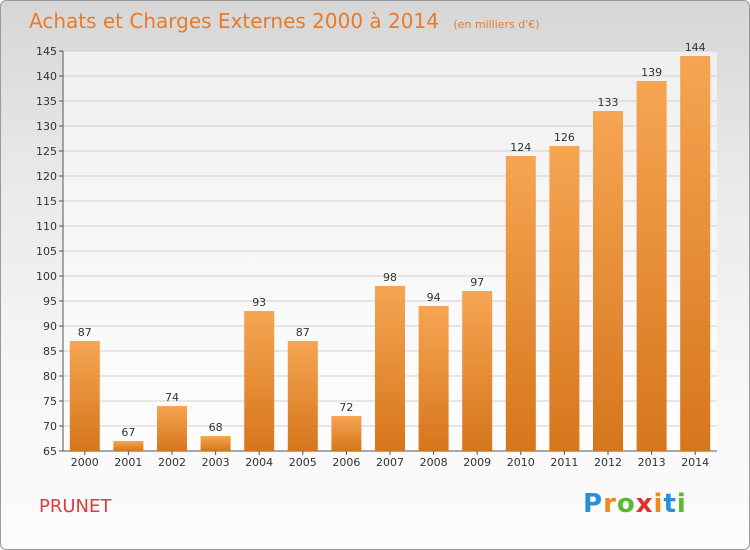 Image resolution: width=750 pixels, height=550 pixels. Describe the element at coordinates (564, 462) in the screenshot. I see `x-tick-label: 2011` at that location.